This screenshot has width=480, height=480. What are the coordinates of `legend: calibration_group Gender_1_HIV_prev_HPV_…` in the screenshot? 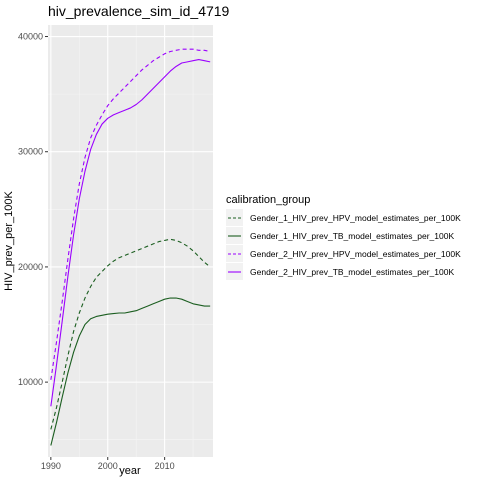 It's located at (343, 237).